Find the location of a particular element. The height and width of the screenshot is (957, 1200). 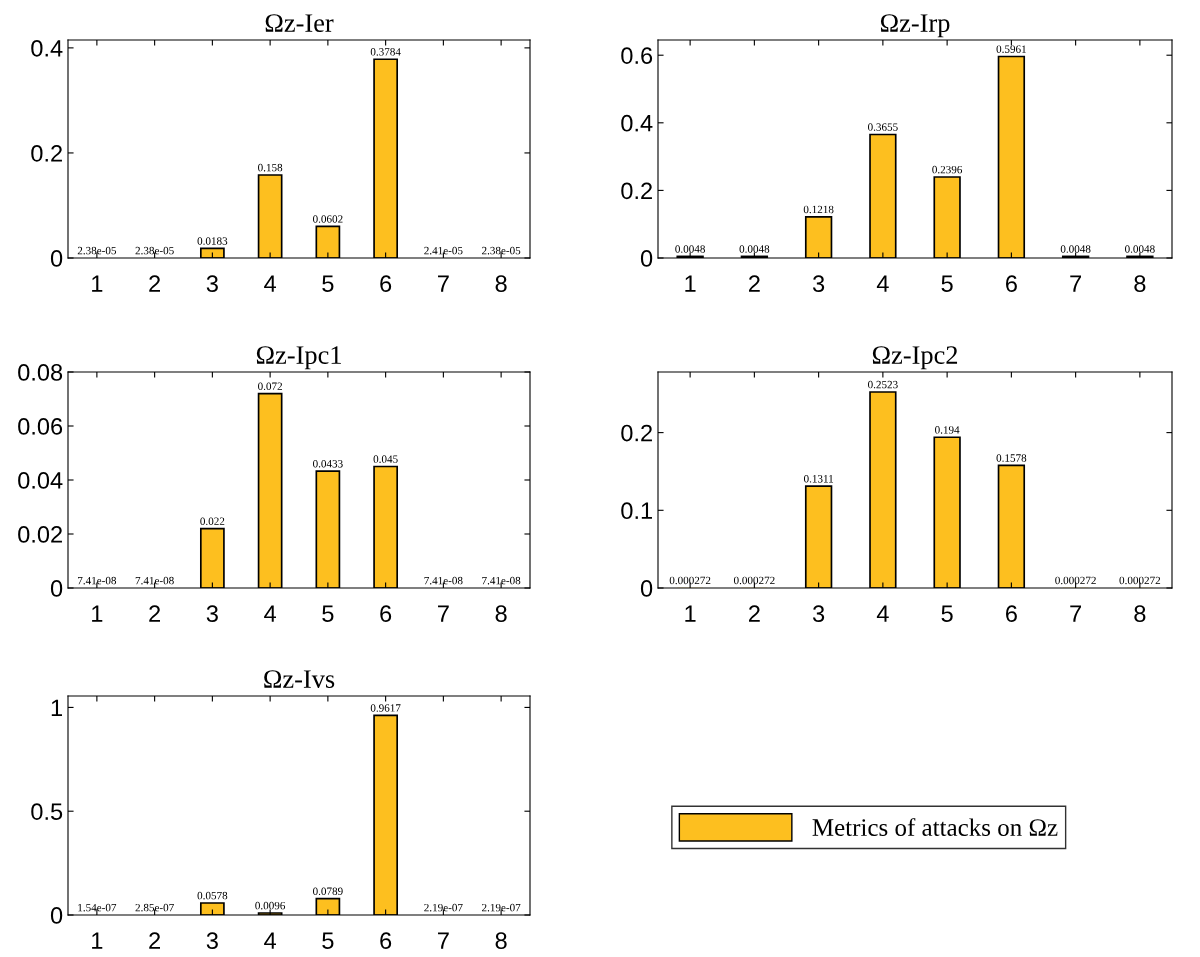

data-label: 0.2523 is located at coordinates (883, 384).